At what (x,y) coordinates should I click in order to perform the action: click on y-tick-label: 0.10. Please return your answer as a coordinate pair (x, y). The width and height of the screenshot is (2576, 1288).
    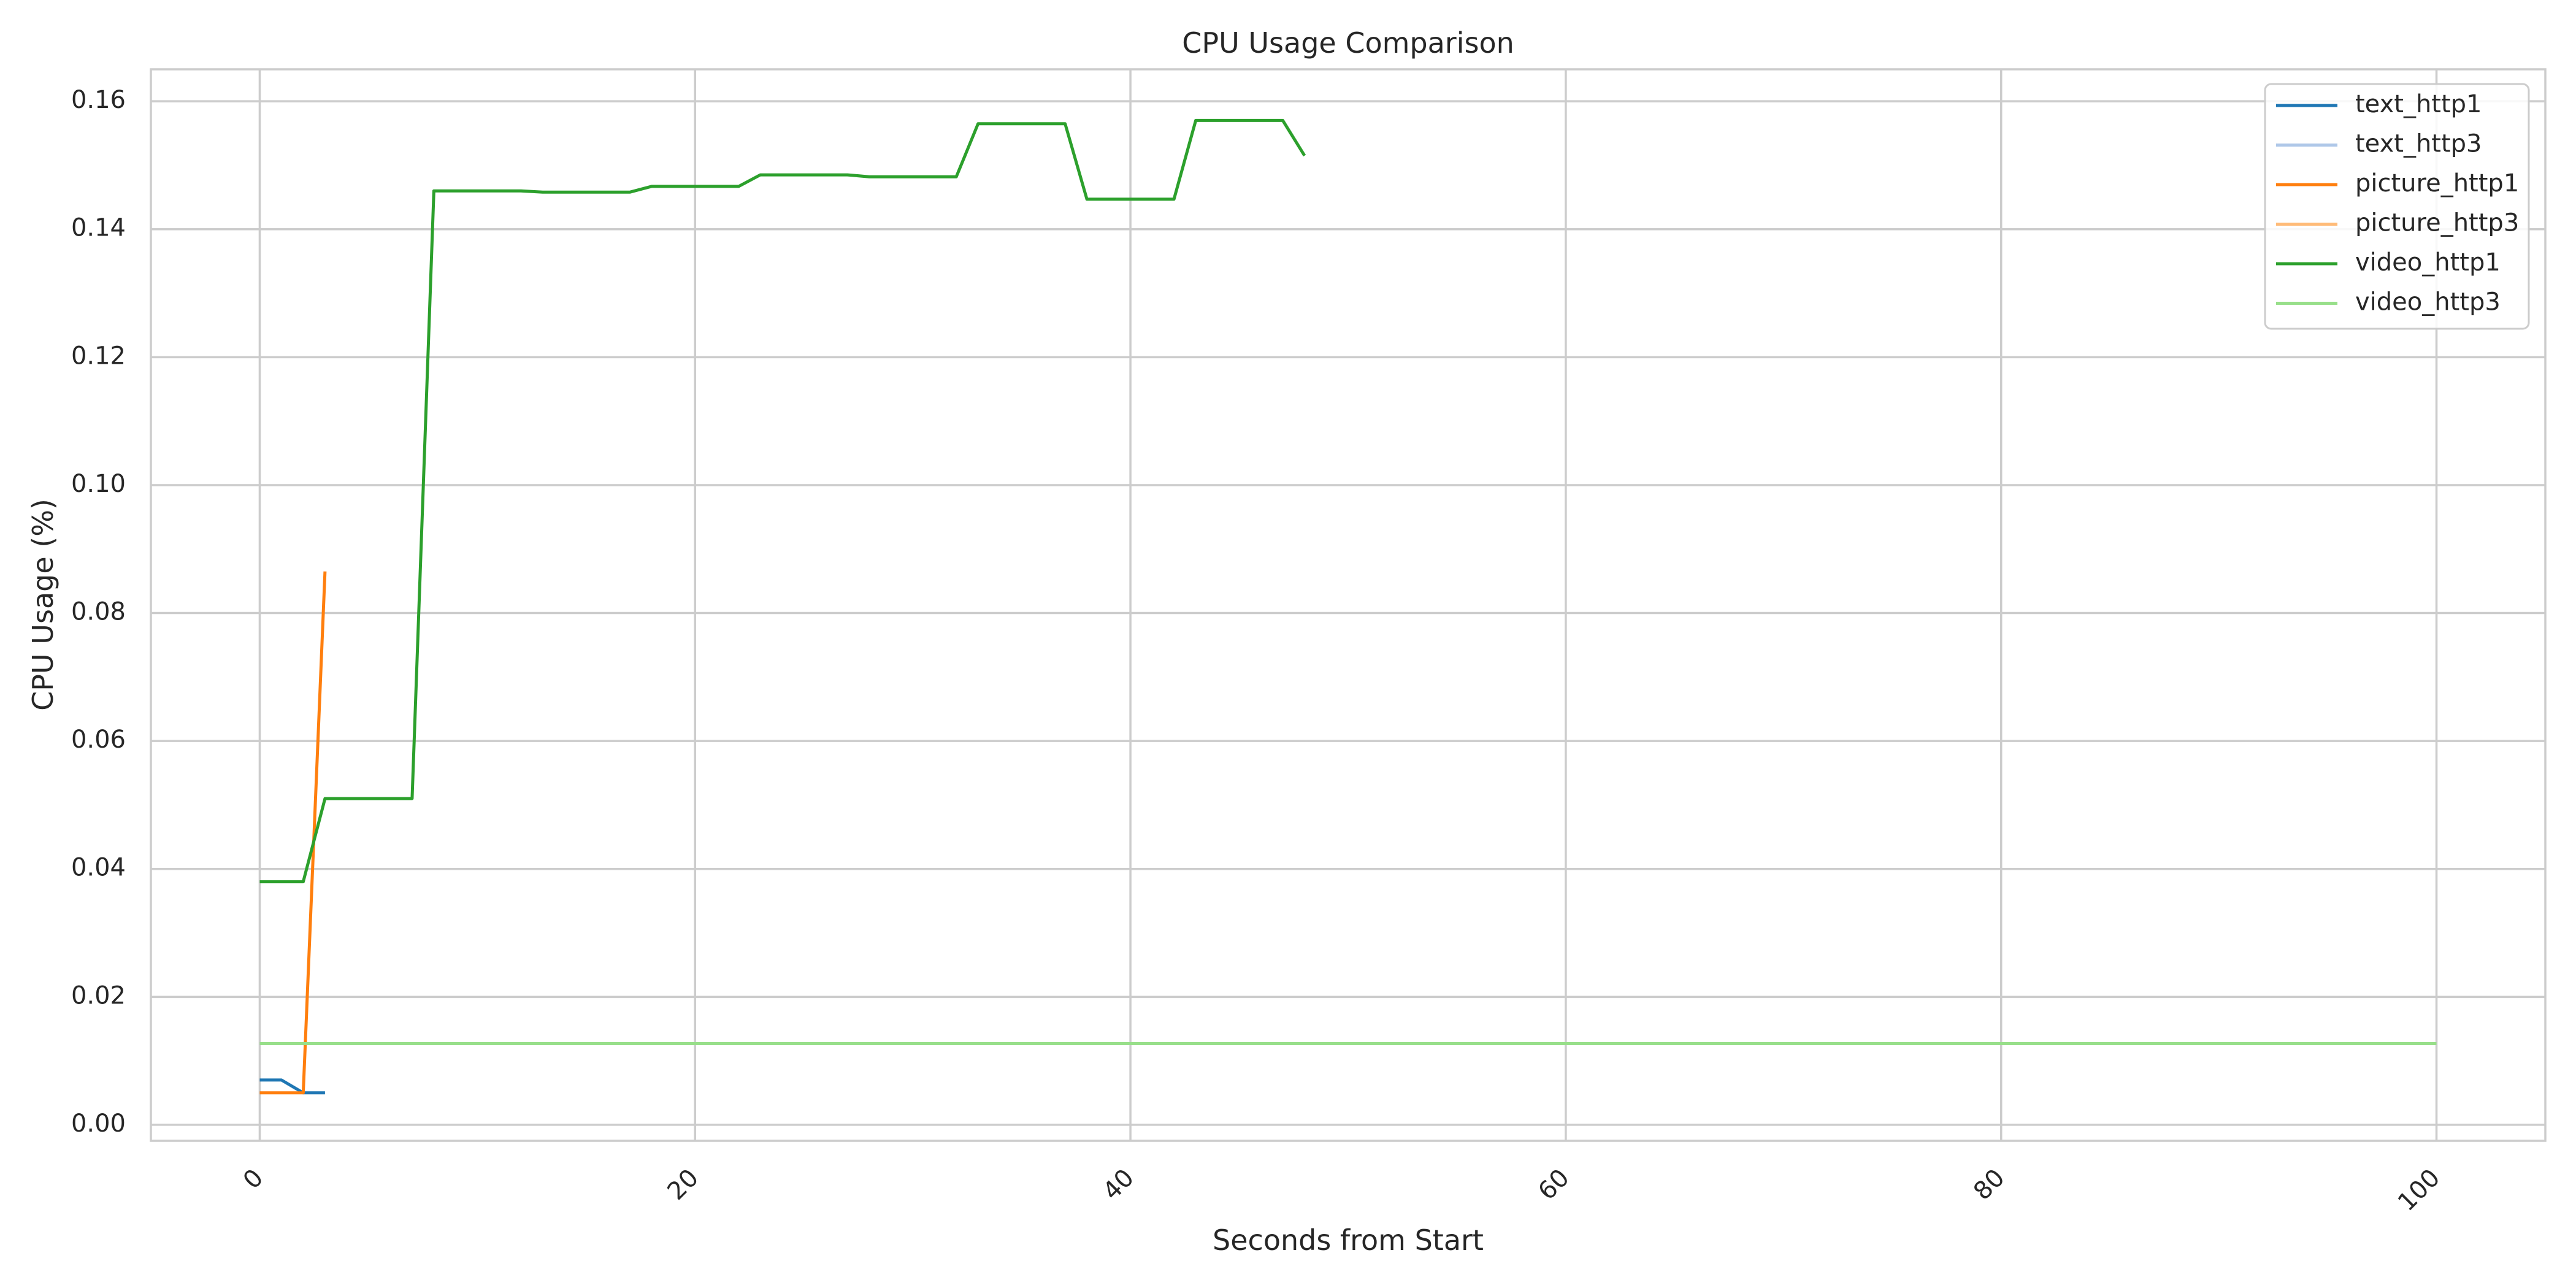
    Looking at the image, I should click on (98, 484).